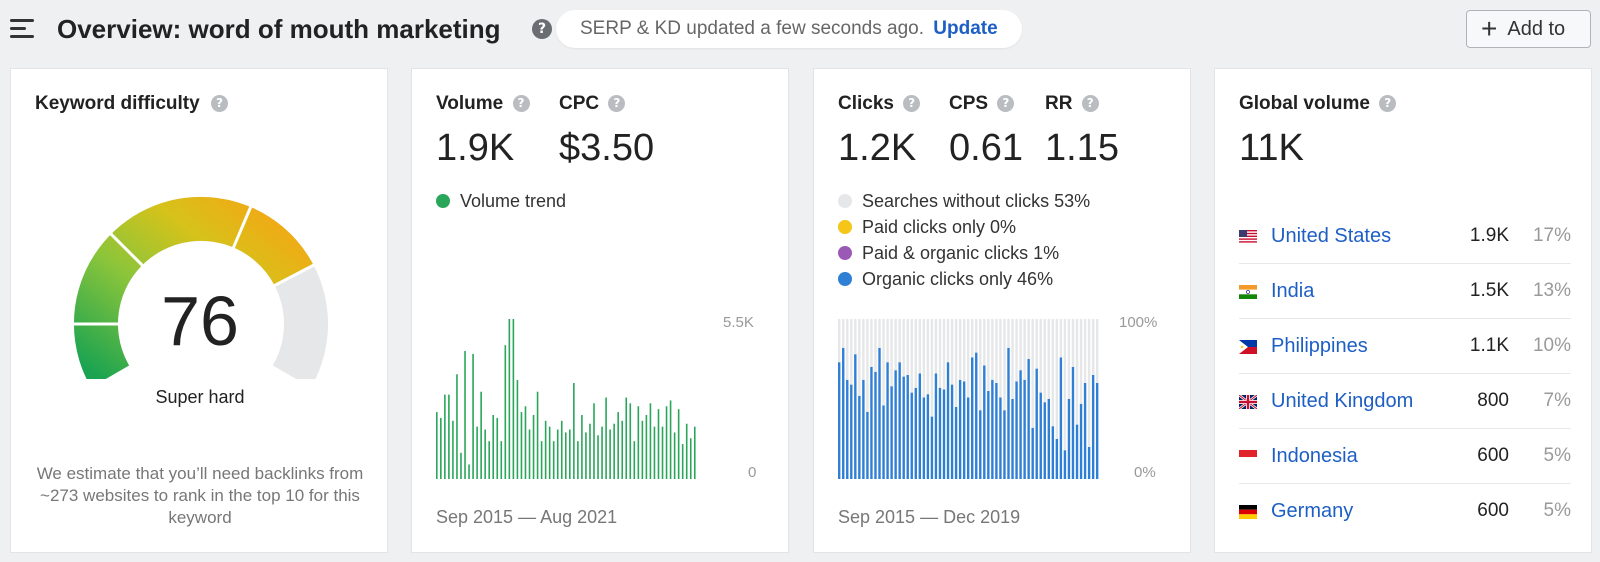 This screenshot has width=1600, height=562. What do you see at coordinates (1314, 456) in the screenshot?
I see `country-name: Indonesia` at bounding box center [1314, 456].